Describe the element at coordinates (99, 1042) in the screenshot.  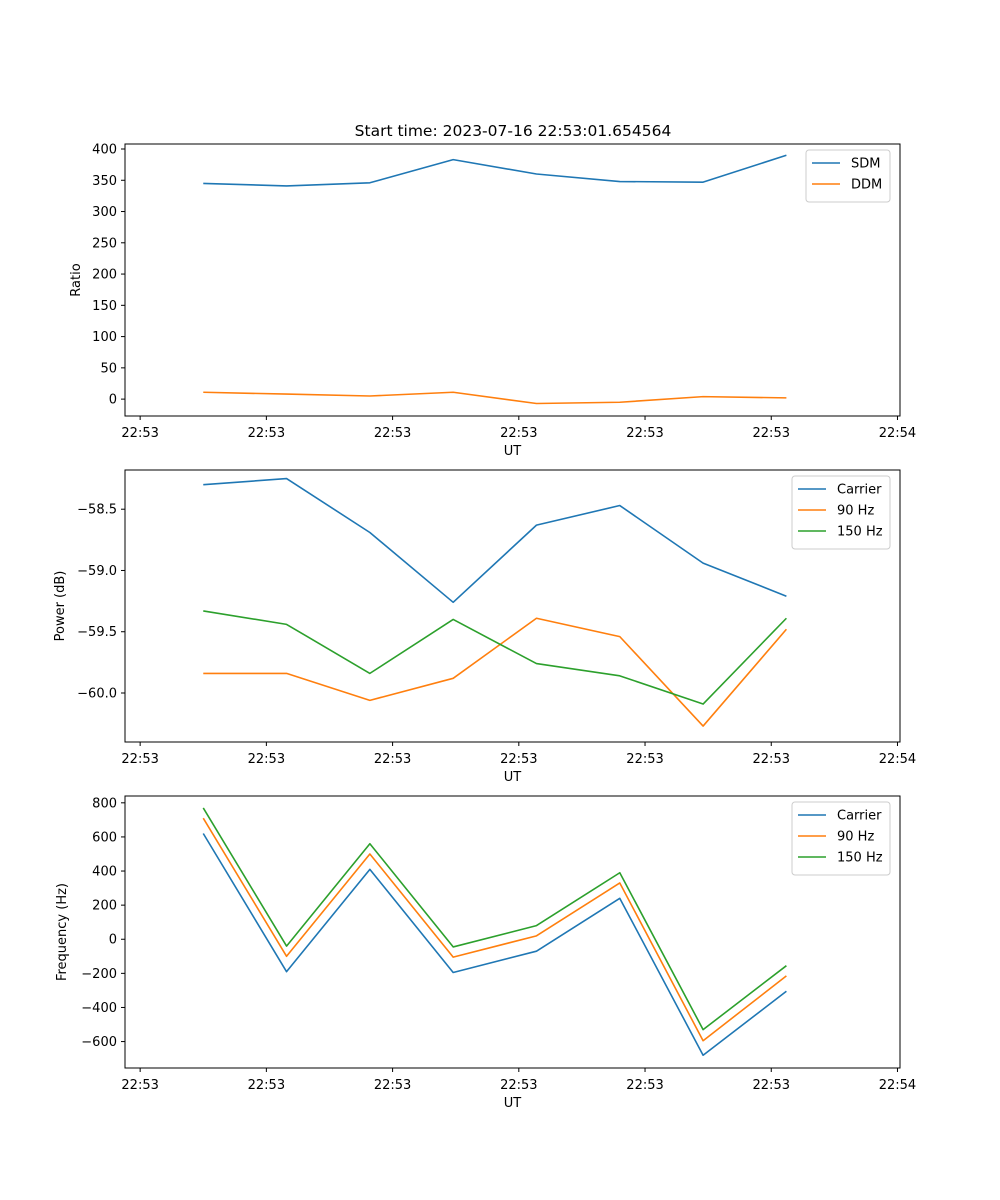
I see `y-tick-label: −600` at that location.